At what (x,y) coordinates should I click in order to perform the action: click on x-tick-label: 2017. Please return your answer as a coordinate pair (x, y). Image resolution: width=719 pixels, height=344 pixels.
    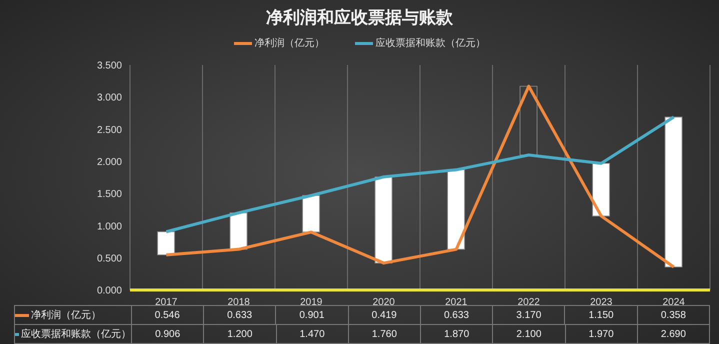
    Looking at the image, I should click on (166, 302).